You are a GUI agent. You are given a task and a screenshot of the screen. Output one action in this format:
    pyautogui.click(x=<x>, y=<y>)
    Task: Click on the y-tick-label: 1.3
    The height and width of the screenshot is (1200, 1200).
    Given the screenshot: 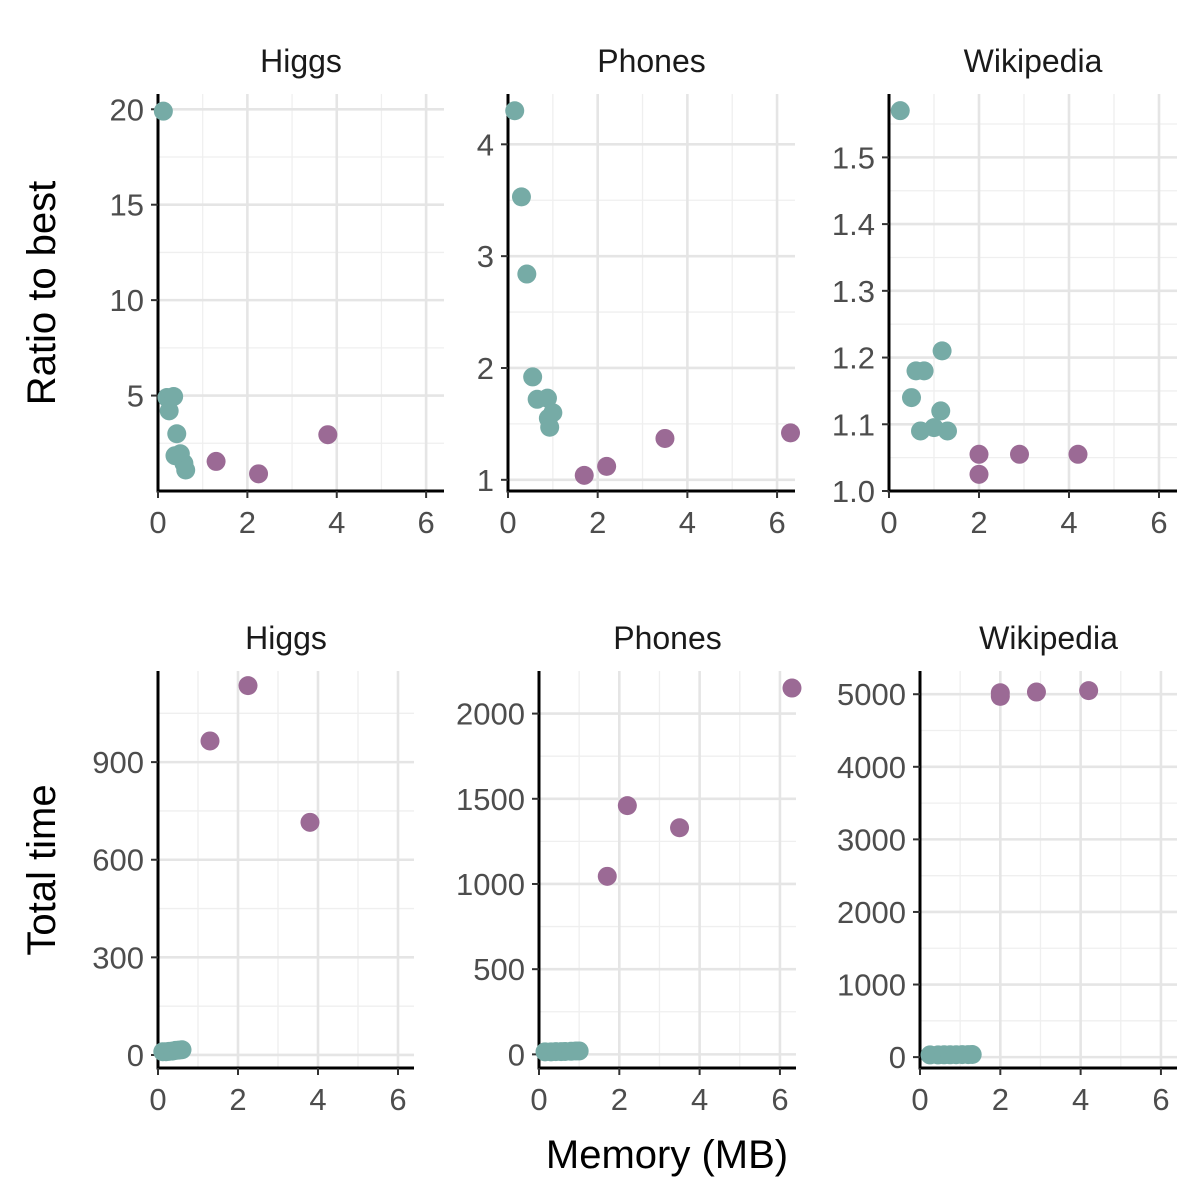 What is the action you would take?
    pyautogui.click(x=853, y=291)
    